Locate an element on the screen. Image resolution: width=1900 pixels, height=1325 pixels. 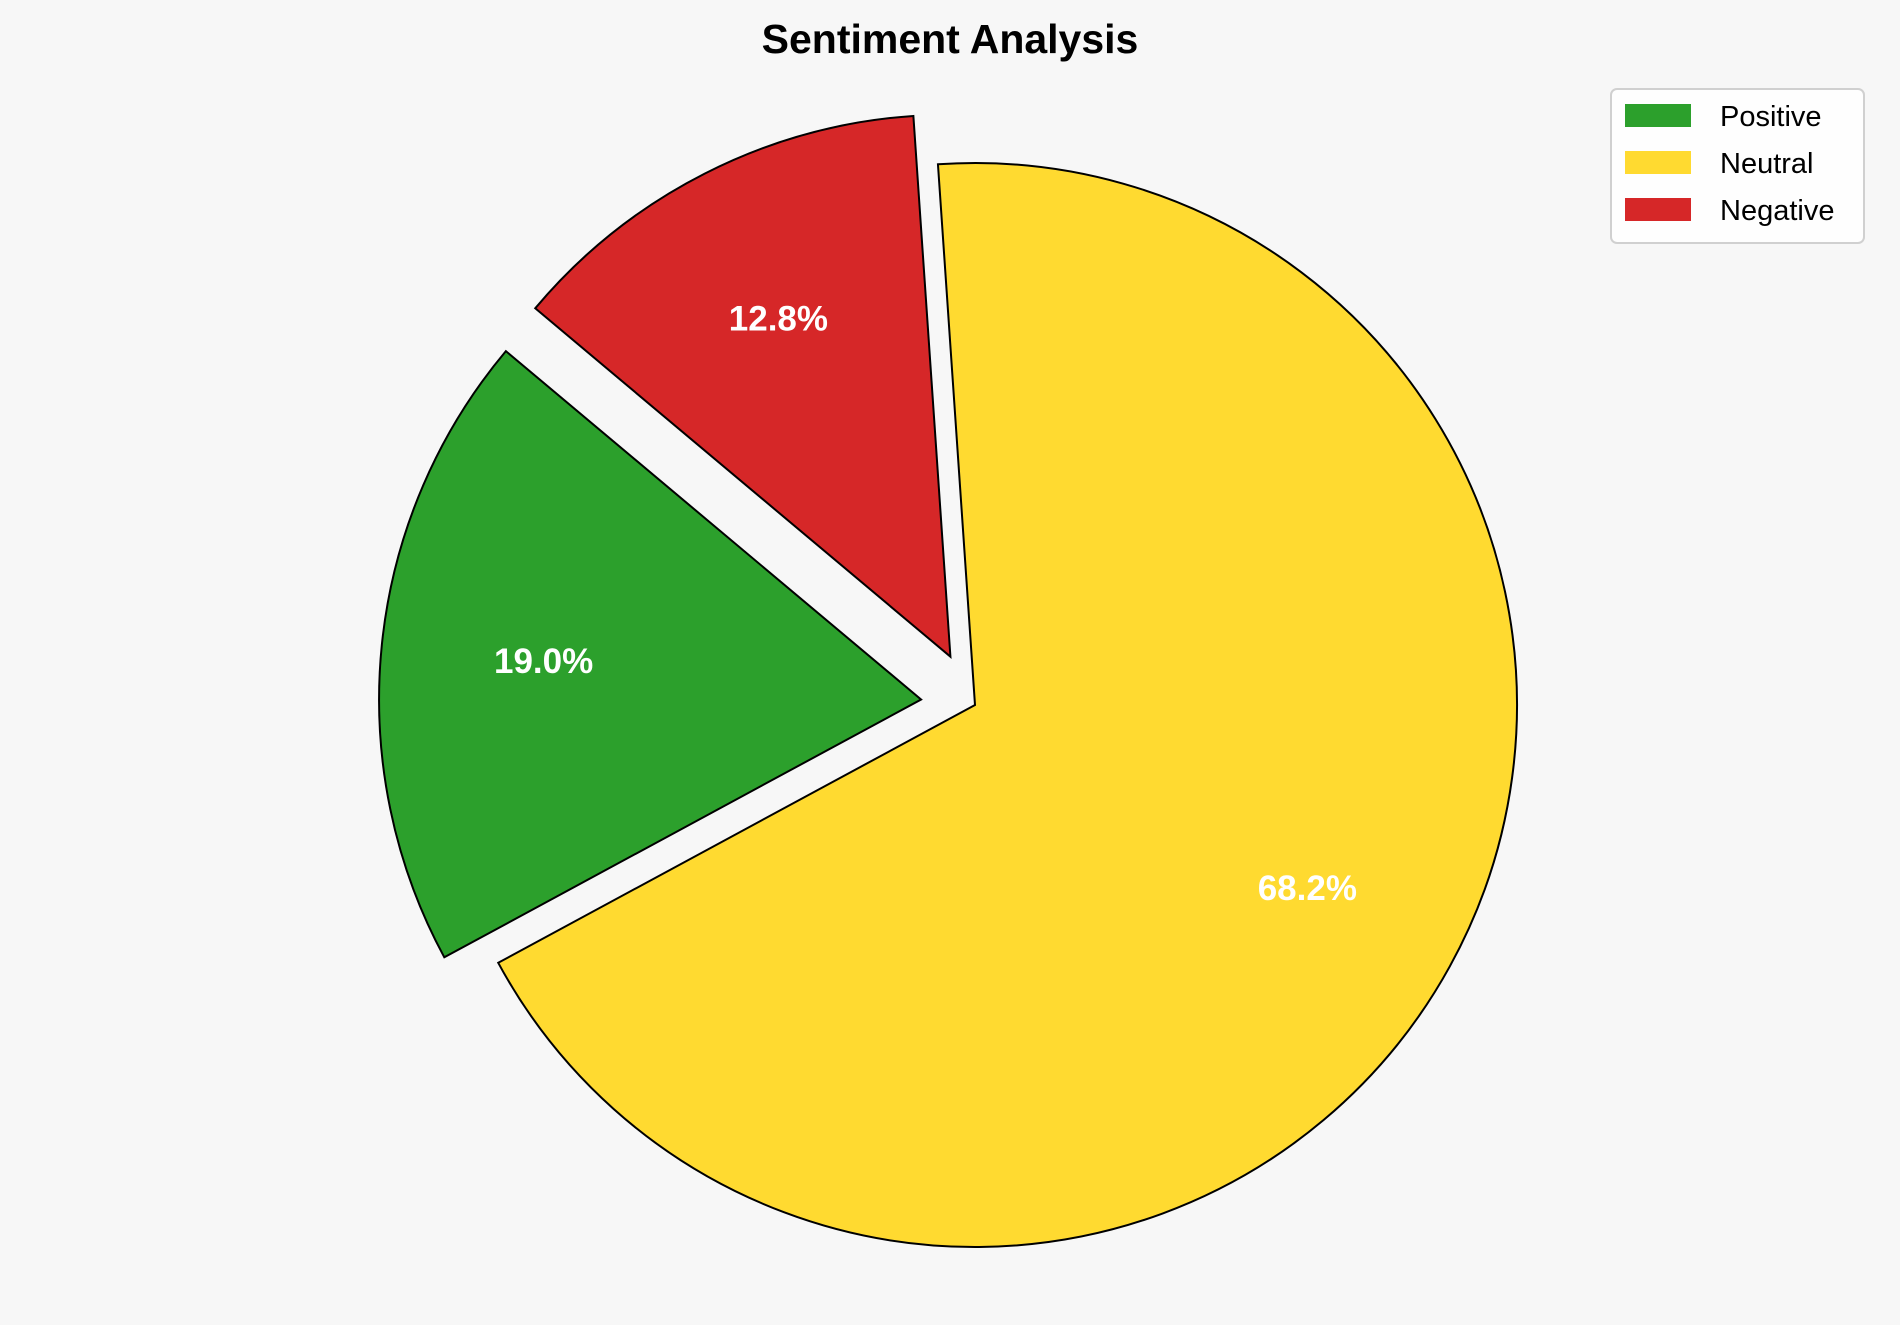
legend-label-negative: Negative is located at coordinates (1777, 211).